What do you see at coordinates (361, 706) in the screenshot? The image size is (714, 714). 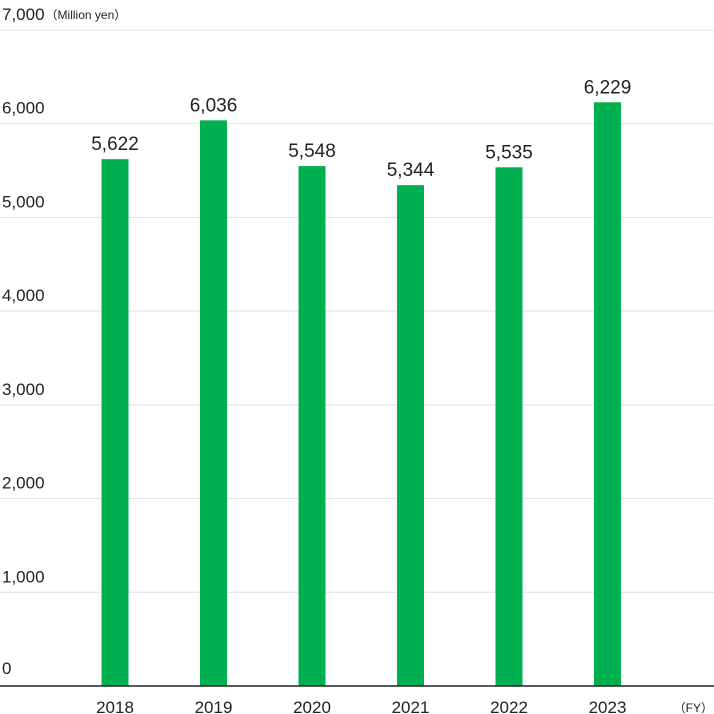 I see `x-tick-labels: 2018 2019 2020 2021 2022 2023` at bounding box center [361, 706].